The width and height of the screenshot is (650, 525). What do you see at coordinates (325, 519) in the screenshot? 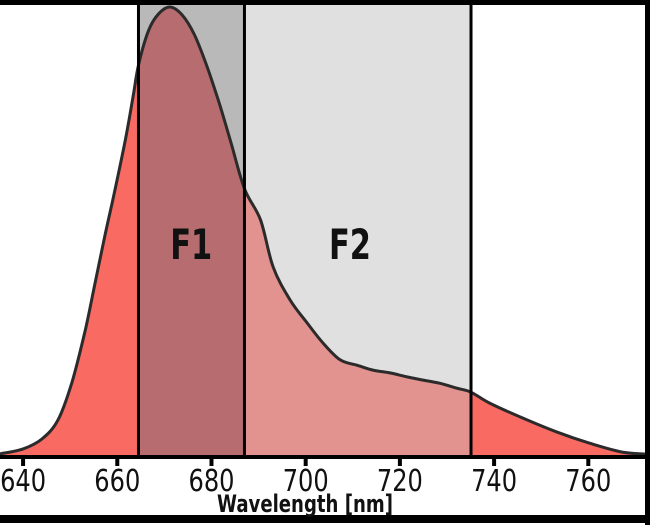
I see `figure-border-bottom` at bounding box center [325, 519].